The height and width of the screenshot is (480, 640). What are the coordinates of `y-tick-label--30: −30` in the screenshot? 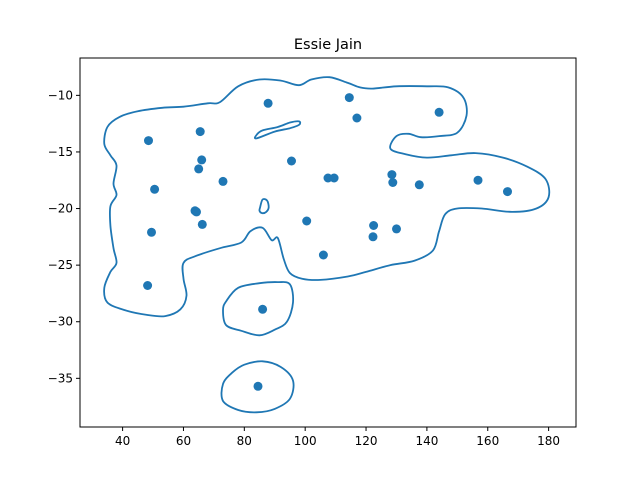 It's located at (60, 322).